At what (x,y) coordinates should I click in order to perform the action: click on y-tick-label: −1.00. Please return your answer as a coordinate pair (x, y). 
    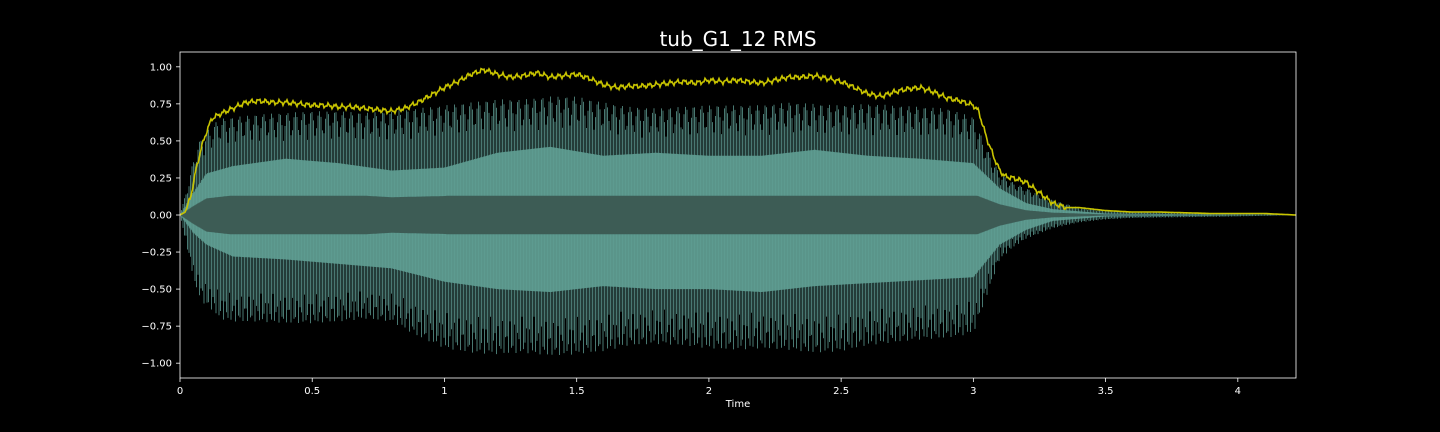
    Looking at the image, I should click on (156, 364).